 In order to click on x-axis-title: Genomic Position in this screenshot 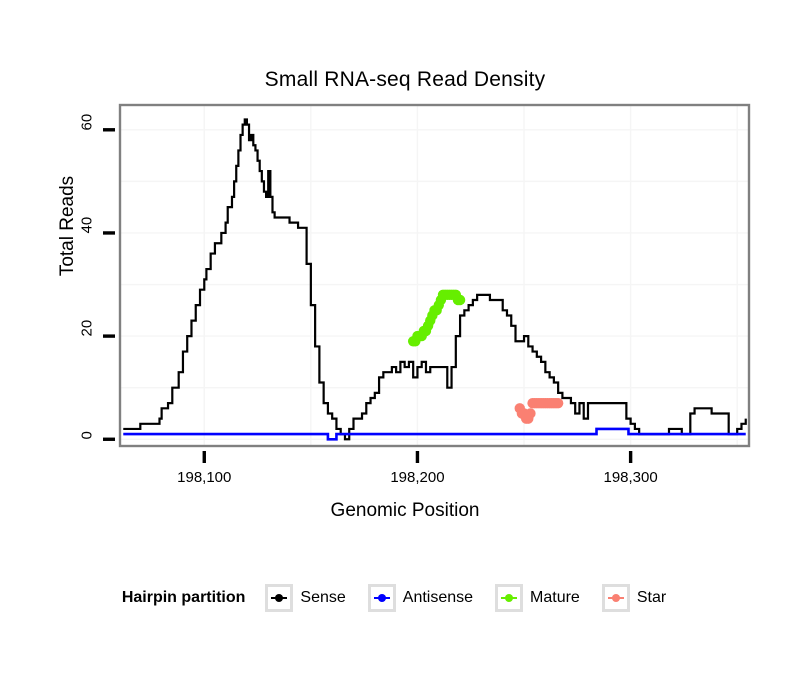, I will do `click(405, 510)`.